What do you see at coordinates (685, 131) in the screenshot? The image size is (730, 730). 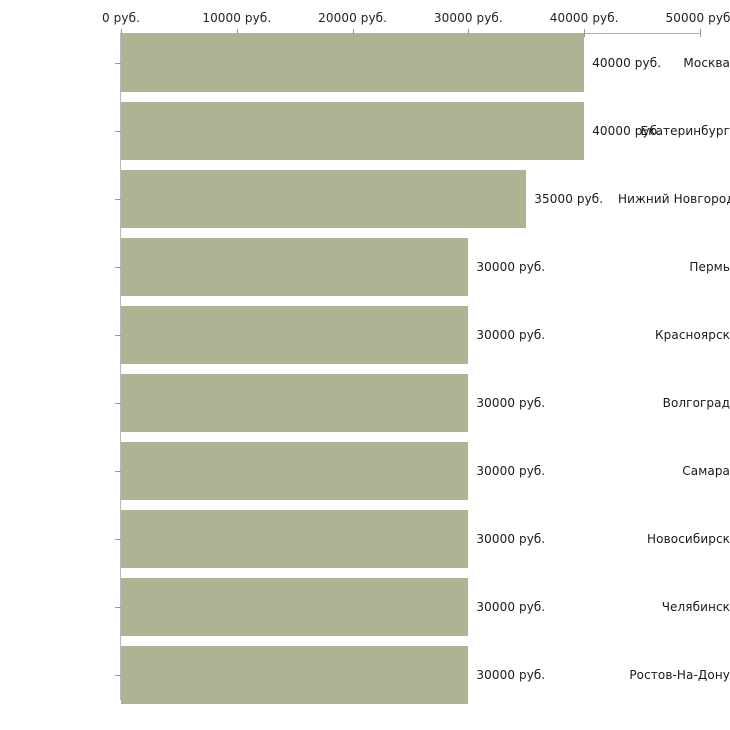 I see `category-label: Екатеринбург` at bounding box center [685, 131].